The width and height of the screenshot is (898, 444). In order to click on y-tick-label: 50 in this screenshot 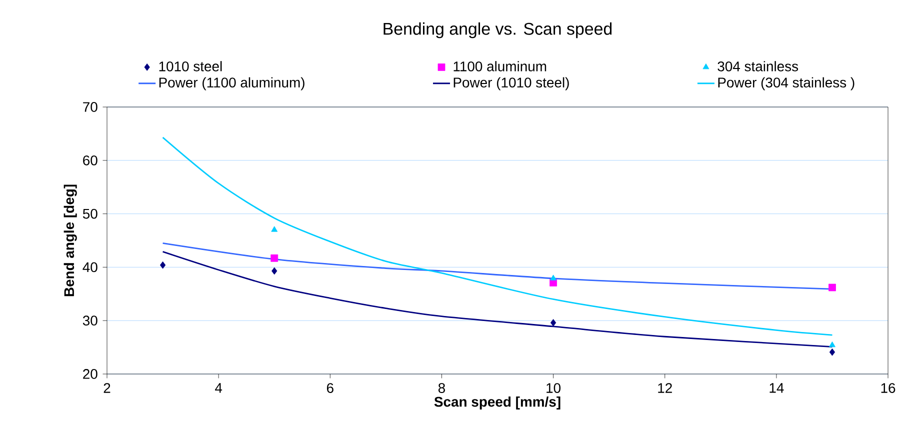, I will do `click(90, 213)`.